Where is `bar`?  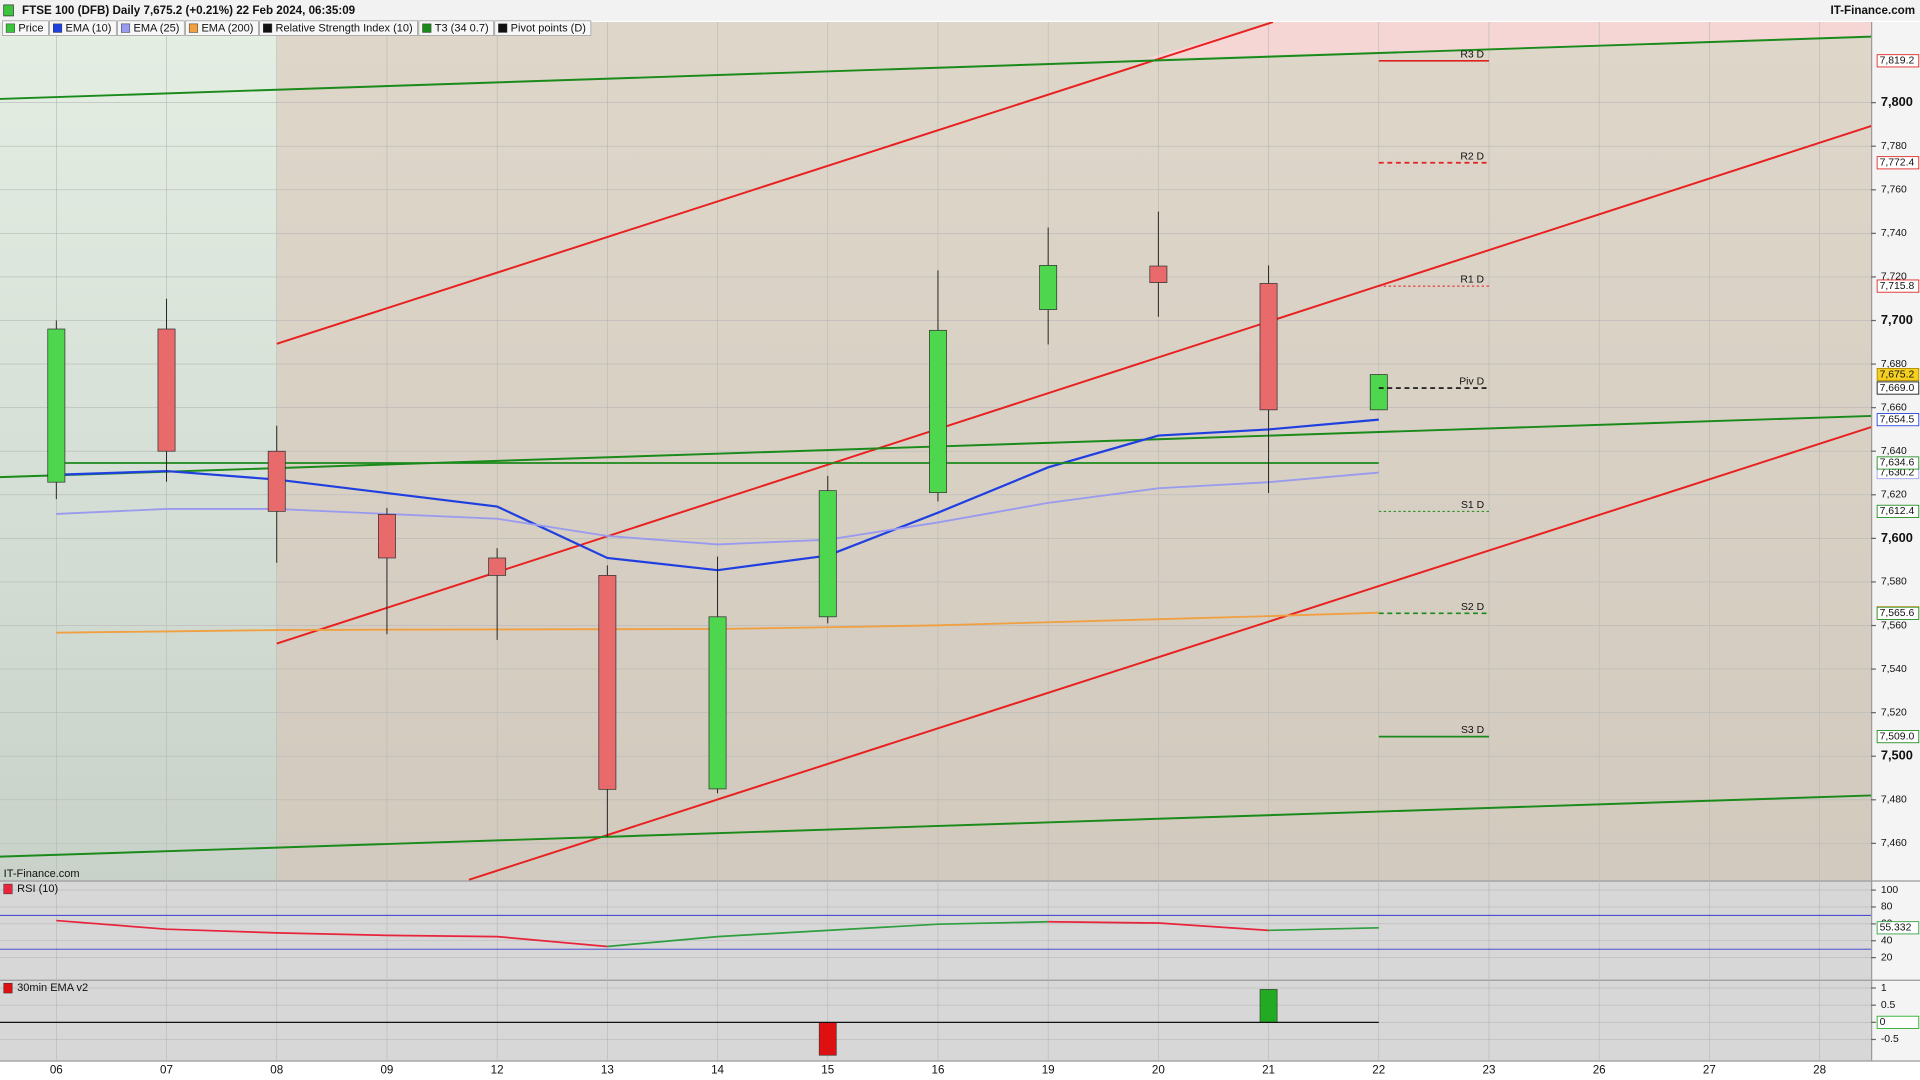 bar is located at coordinates (827, 1039).